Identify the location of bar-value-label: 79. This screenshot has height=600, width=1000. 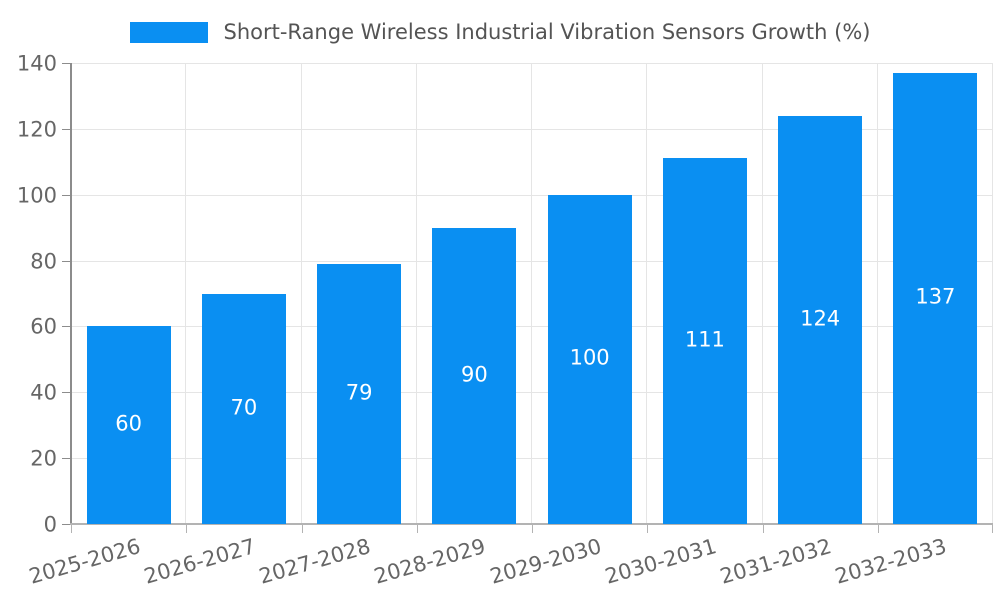
(359, 392).